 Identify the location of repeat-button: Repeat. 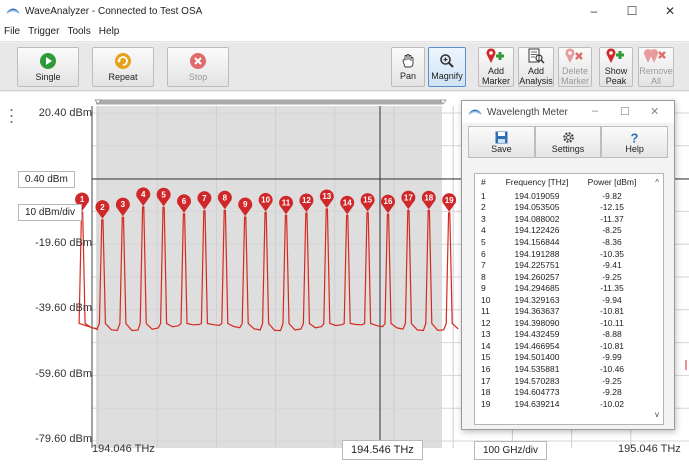
(123, 67).